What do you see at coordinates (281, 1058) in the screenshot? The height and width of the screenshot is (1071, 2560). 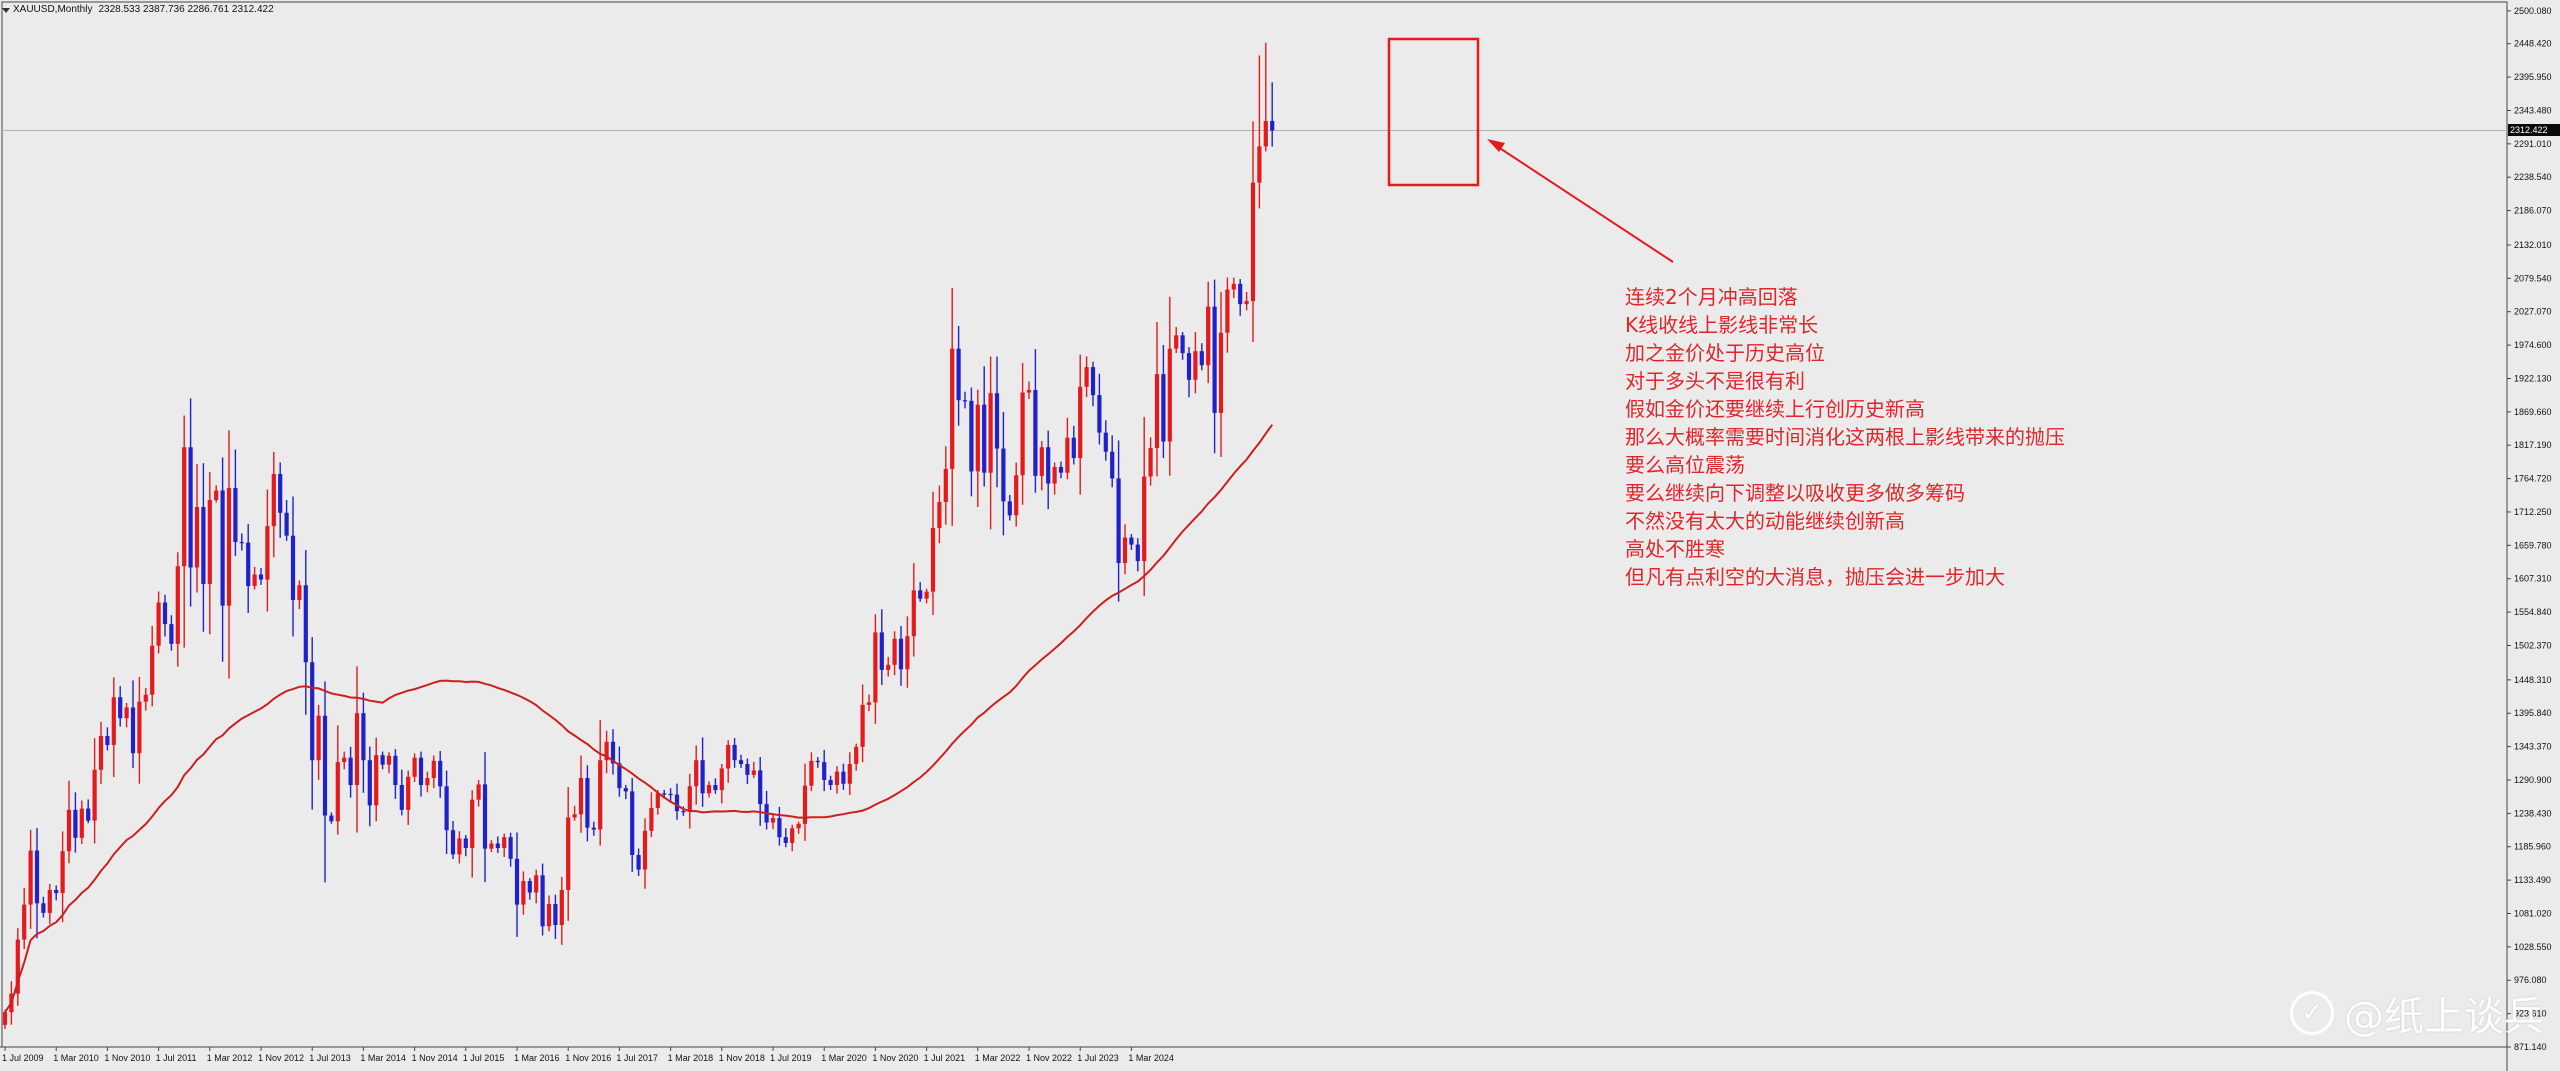 I see `x-tick-label: 1 Nov 2012` at bounding box center [281, 1058].